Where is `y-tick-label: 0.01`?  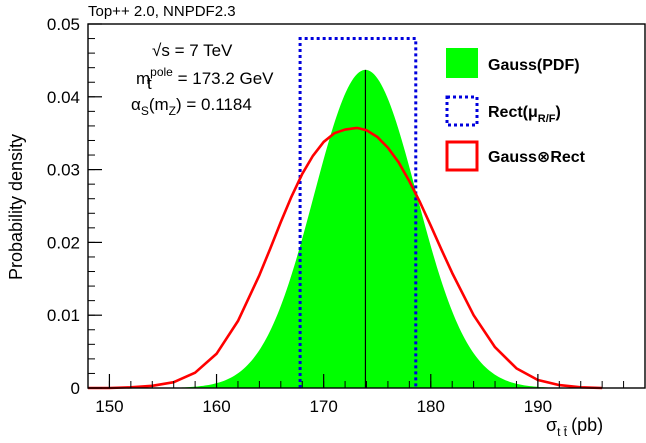
y-tick-label: 0.01 is located at coordinates (63, 315).